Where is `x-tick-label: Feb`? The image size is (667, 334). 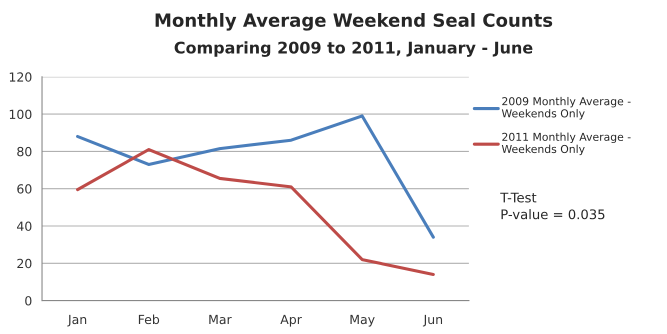 x-tick-label: Feb is located at coordinates (149, 319).